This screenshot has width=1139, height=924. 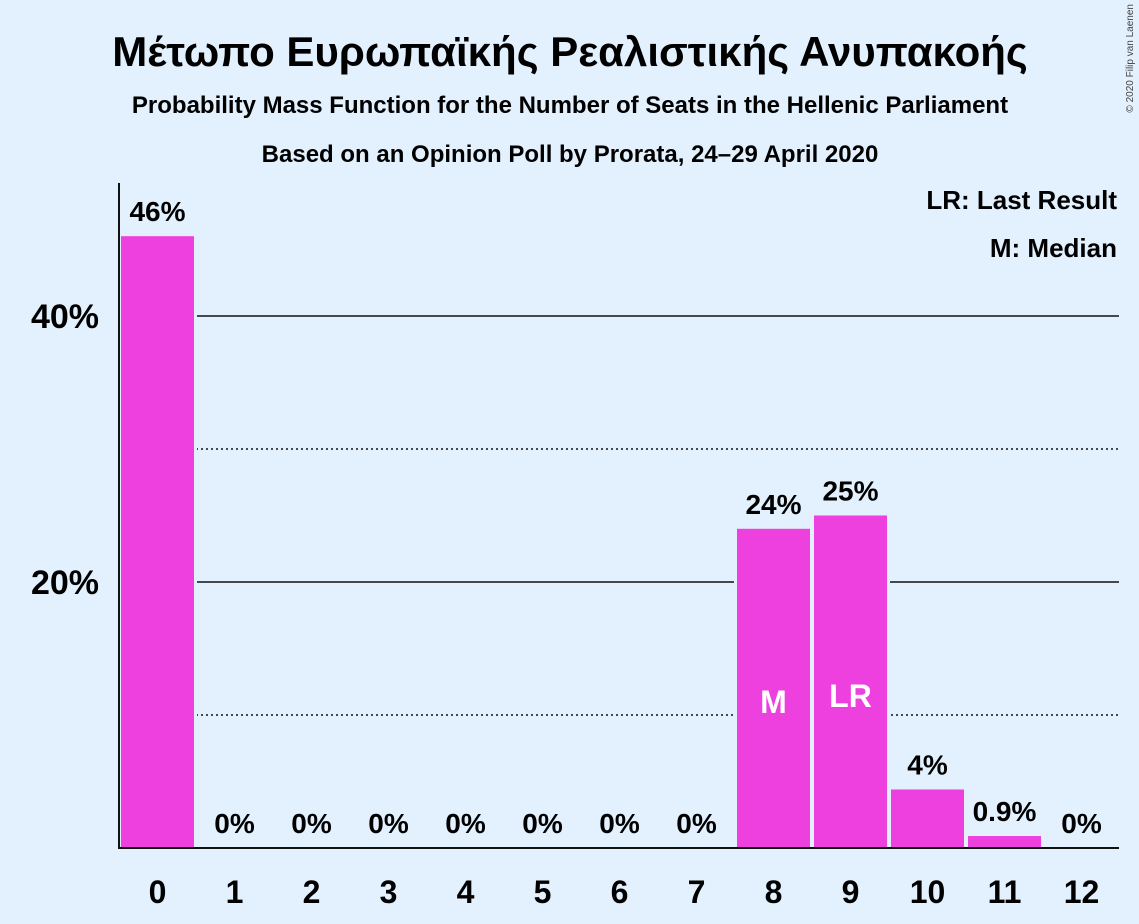 What do you see at coordinates (773, 504) in the screenshot?
I see `data-label-8: 24%` at bounding box center [773, 504].